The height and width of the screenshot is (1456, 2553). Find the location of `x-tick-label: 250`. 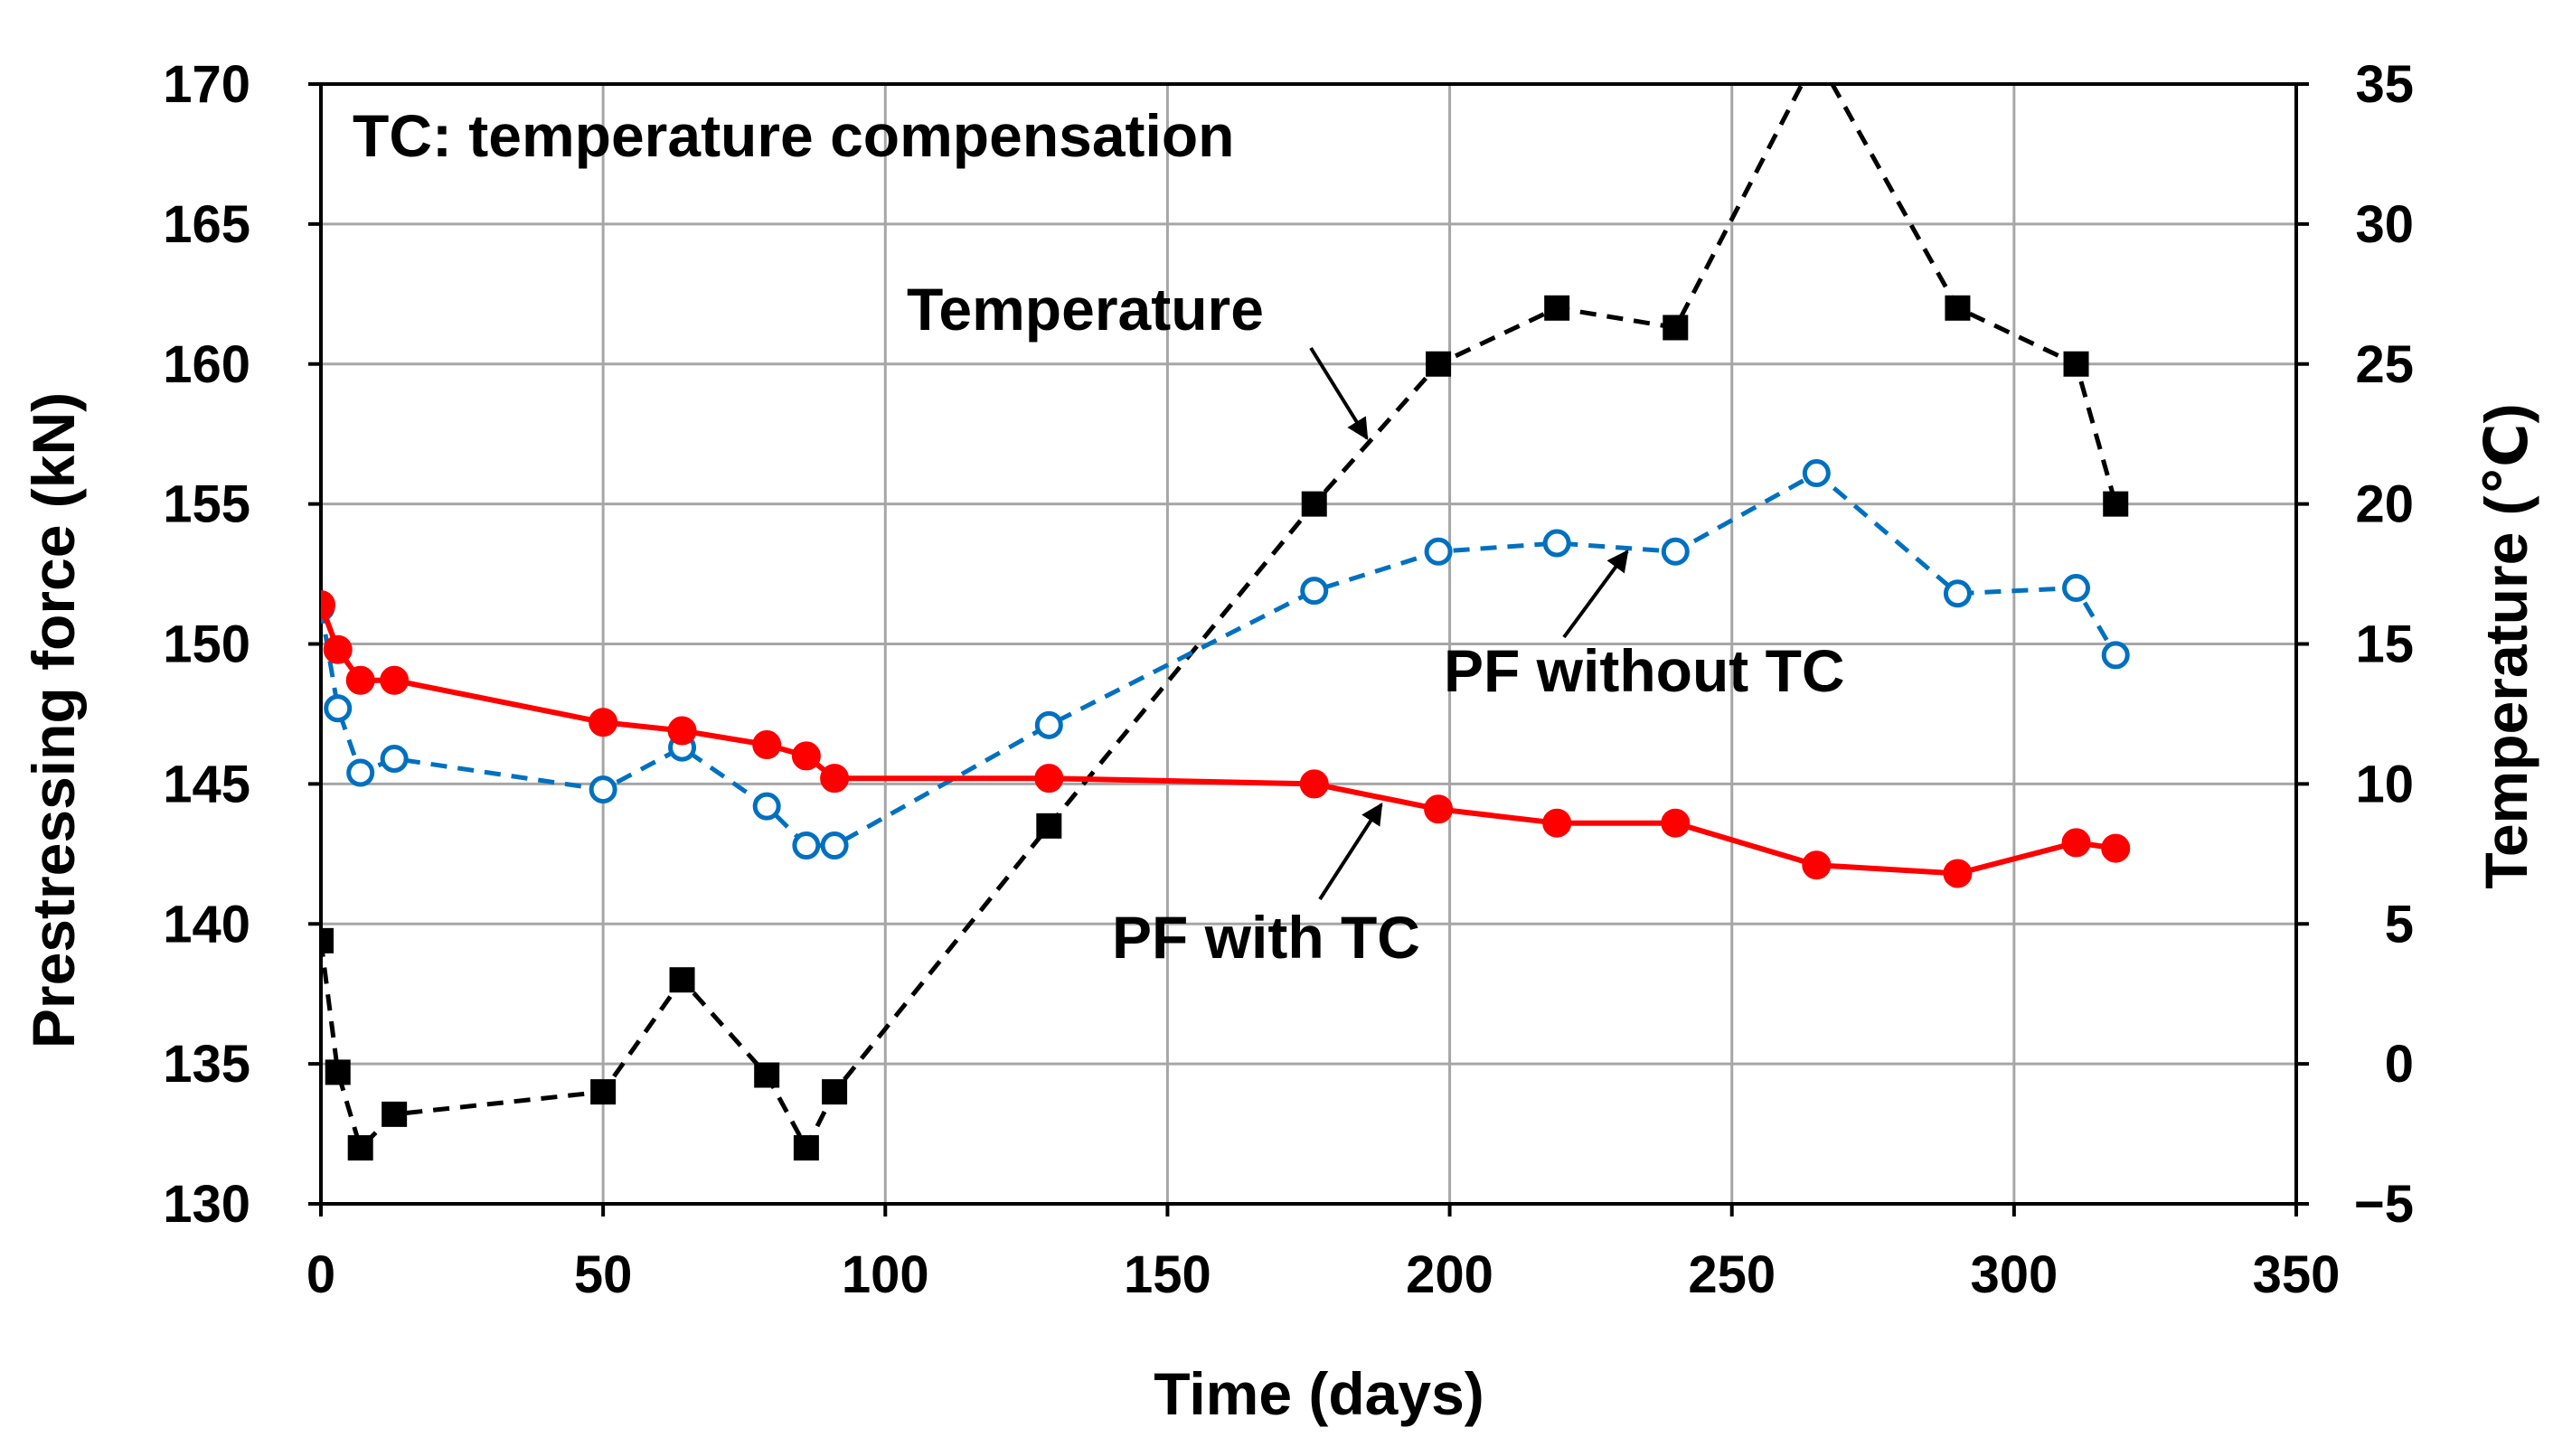

x-tick-label: 250 is located at coordinates (1732, 1275).